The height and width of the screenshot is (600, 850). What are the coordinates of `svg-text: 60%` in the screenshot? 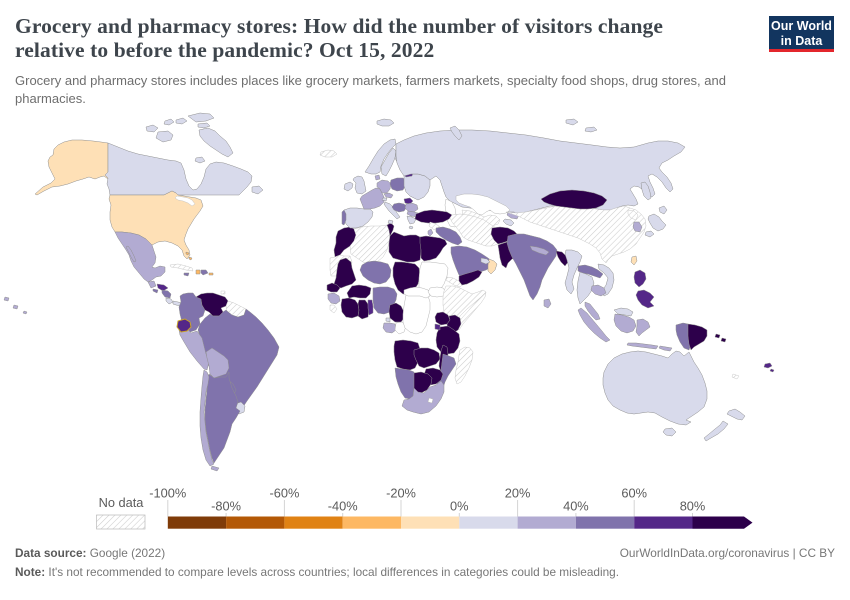 It's located at (634, 493).